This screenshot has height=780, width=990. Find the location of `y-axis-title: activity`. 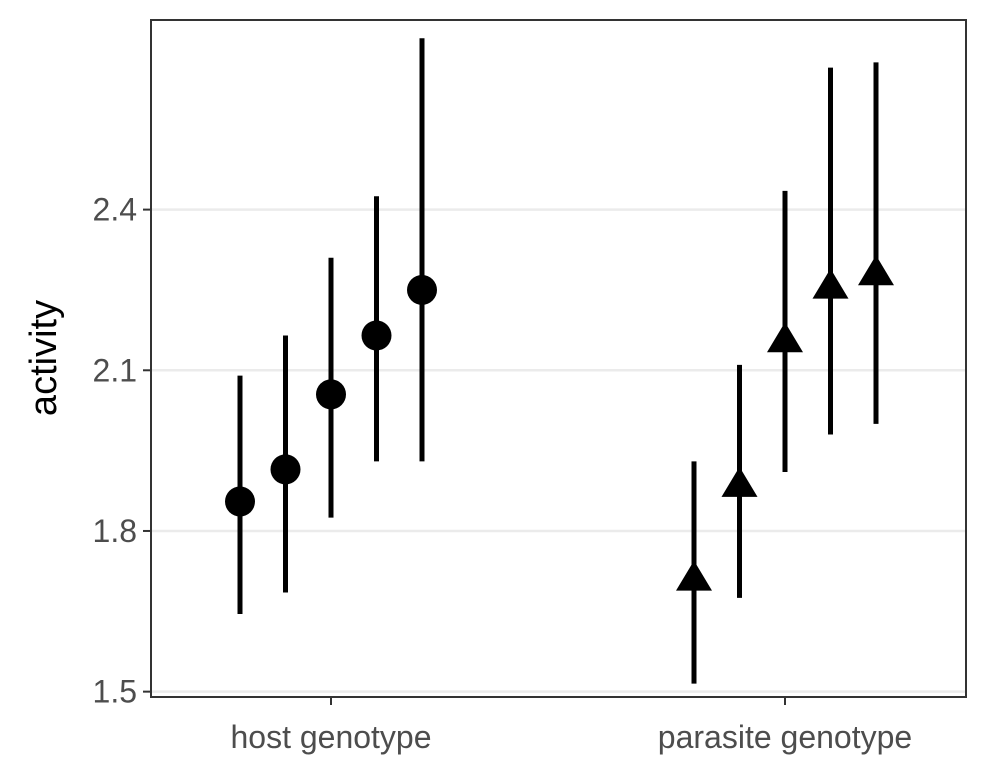

y-axis-title: activity is located at coordinates (44, 358).